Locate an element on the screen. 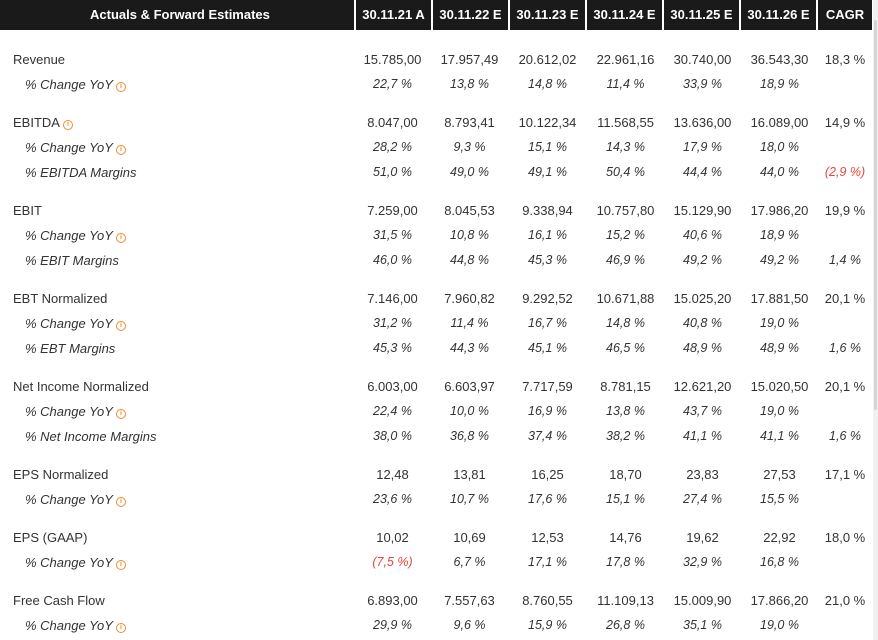  row-label-text: EBITDA is located at coordinates (36, 122).